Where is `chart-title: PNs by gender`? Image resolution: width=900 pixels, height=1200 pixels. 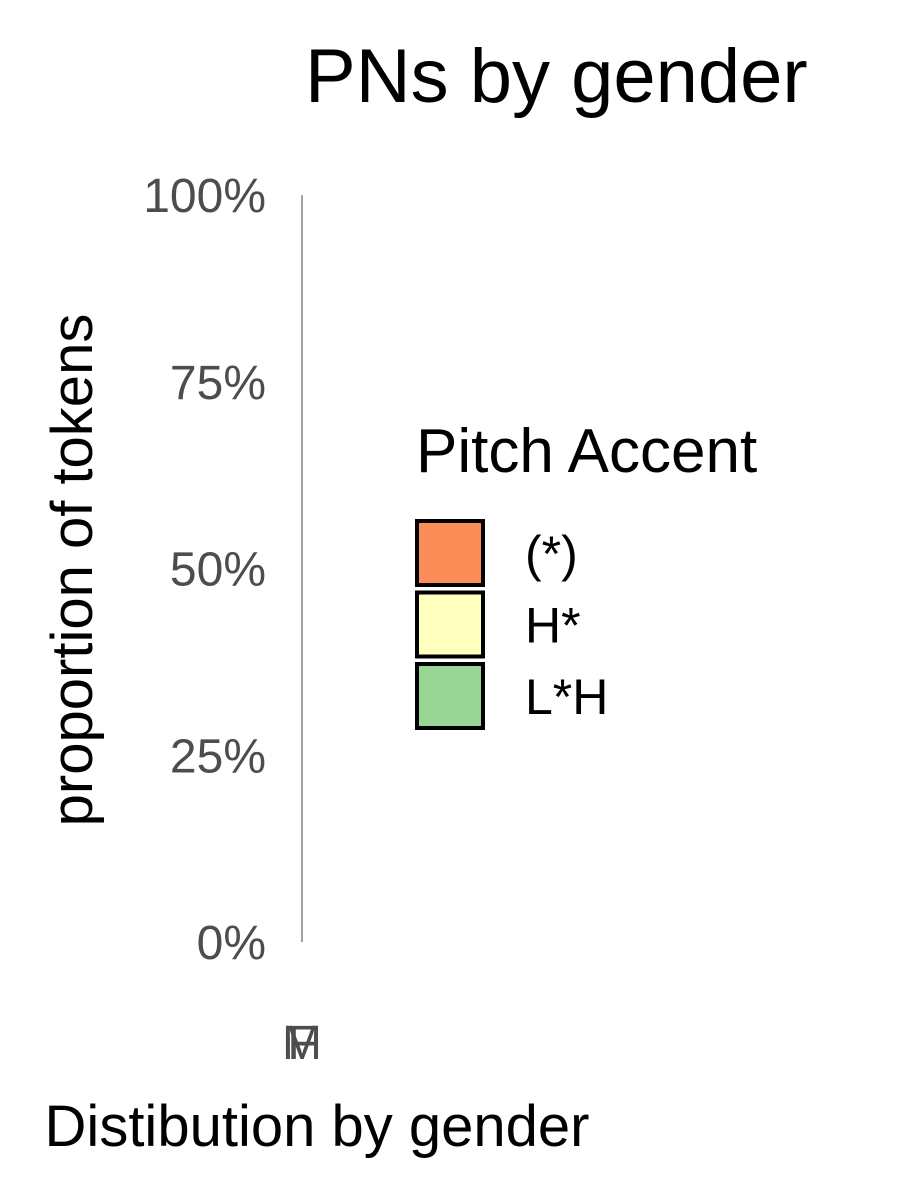
chart-title: PNs by gender is located at coordinates (556, 76).